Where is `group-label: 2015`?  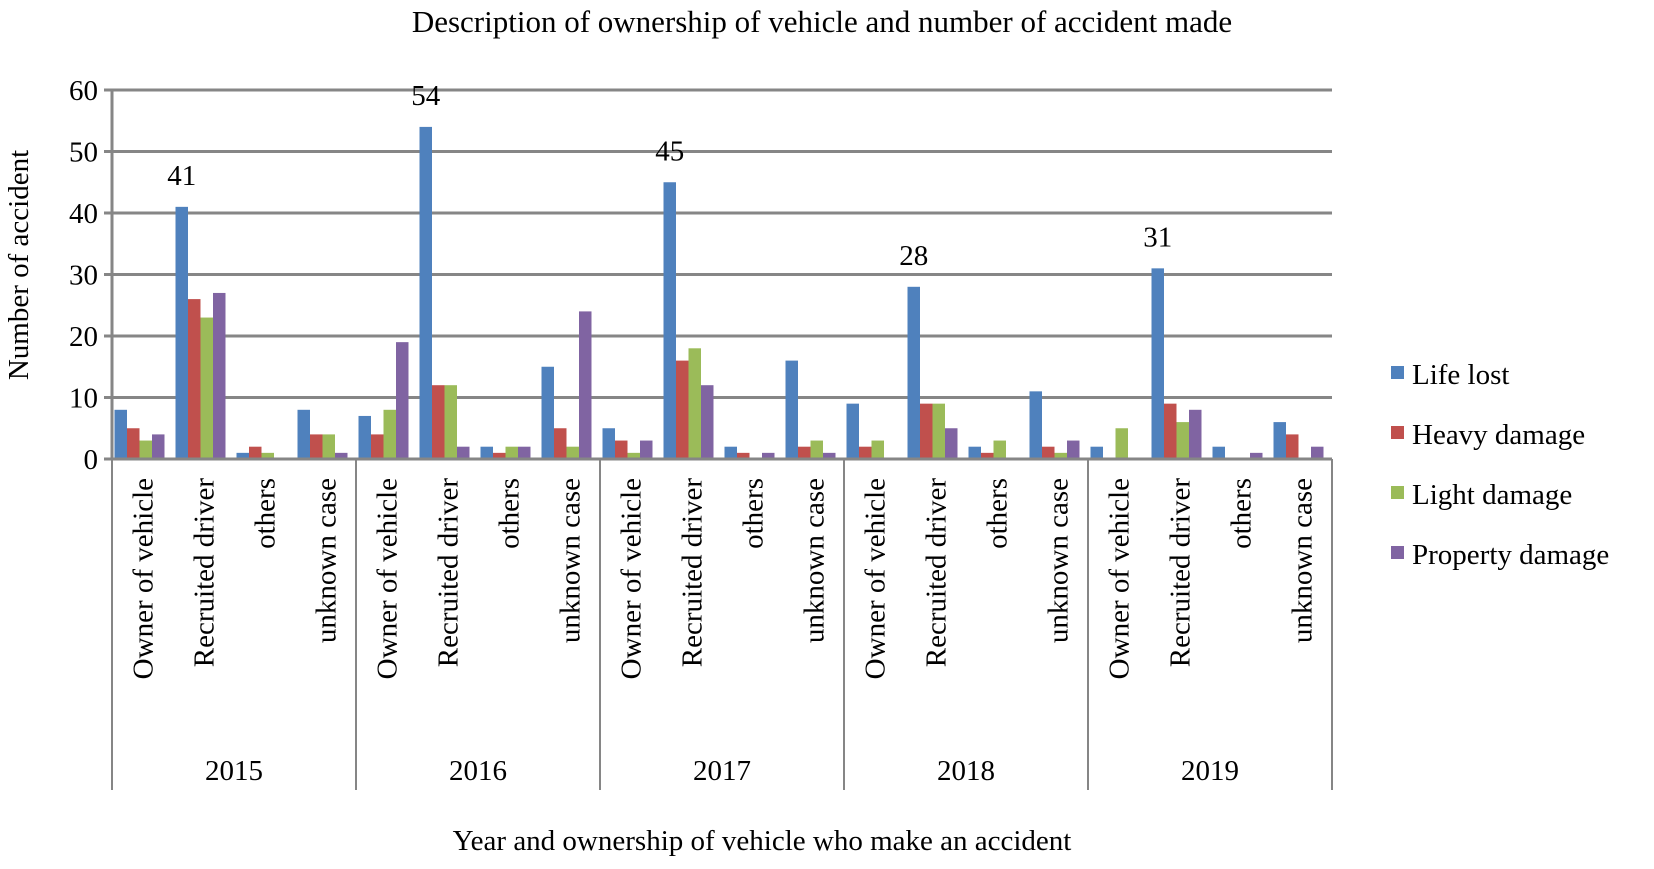
group-label: 2015 is located at coordinates (234, 771).